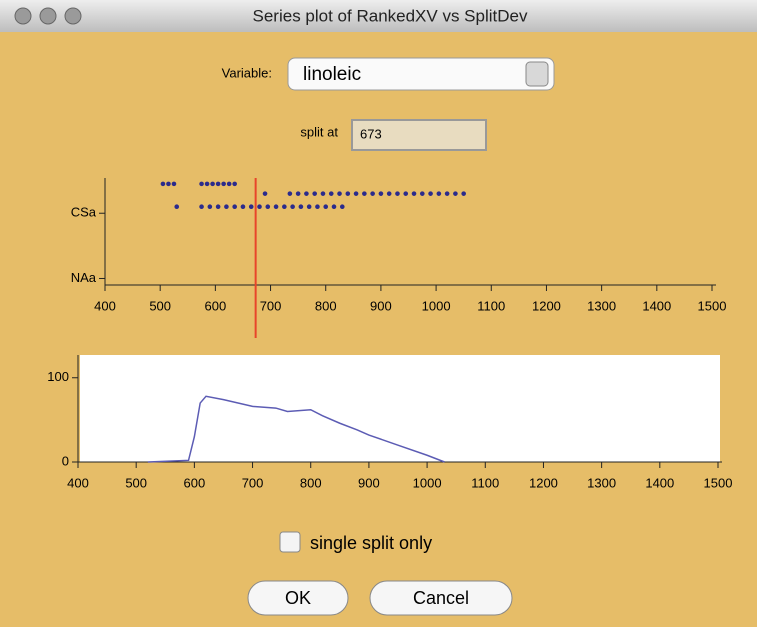 Image resolution: width=757 pixels, height=632 pixels. Describe the element at coordinates (371, 543) in the screenshot. I see `checkbox-label: single split only` at that location.